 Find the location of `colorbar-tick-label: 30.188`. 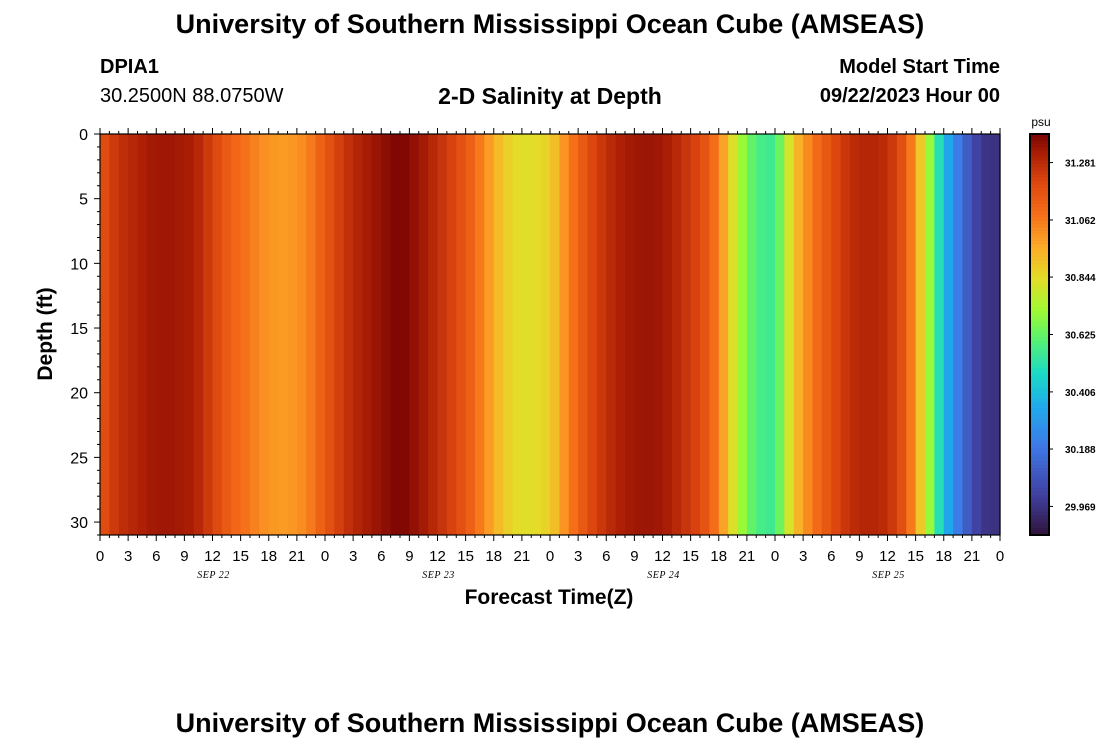

colorbar-tick-label: 30.188 is located at coordinates (1080, 450).